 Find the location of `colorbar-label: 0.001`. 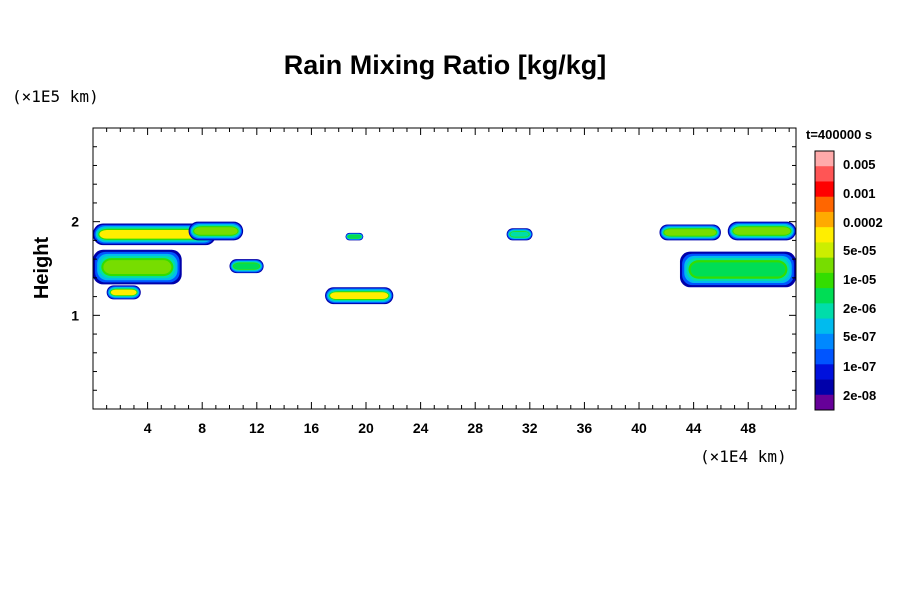

colorbar-label: 0.001 is located at coordinates (859, 193).